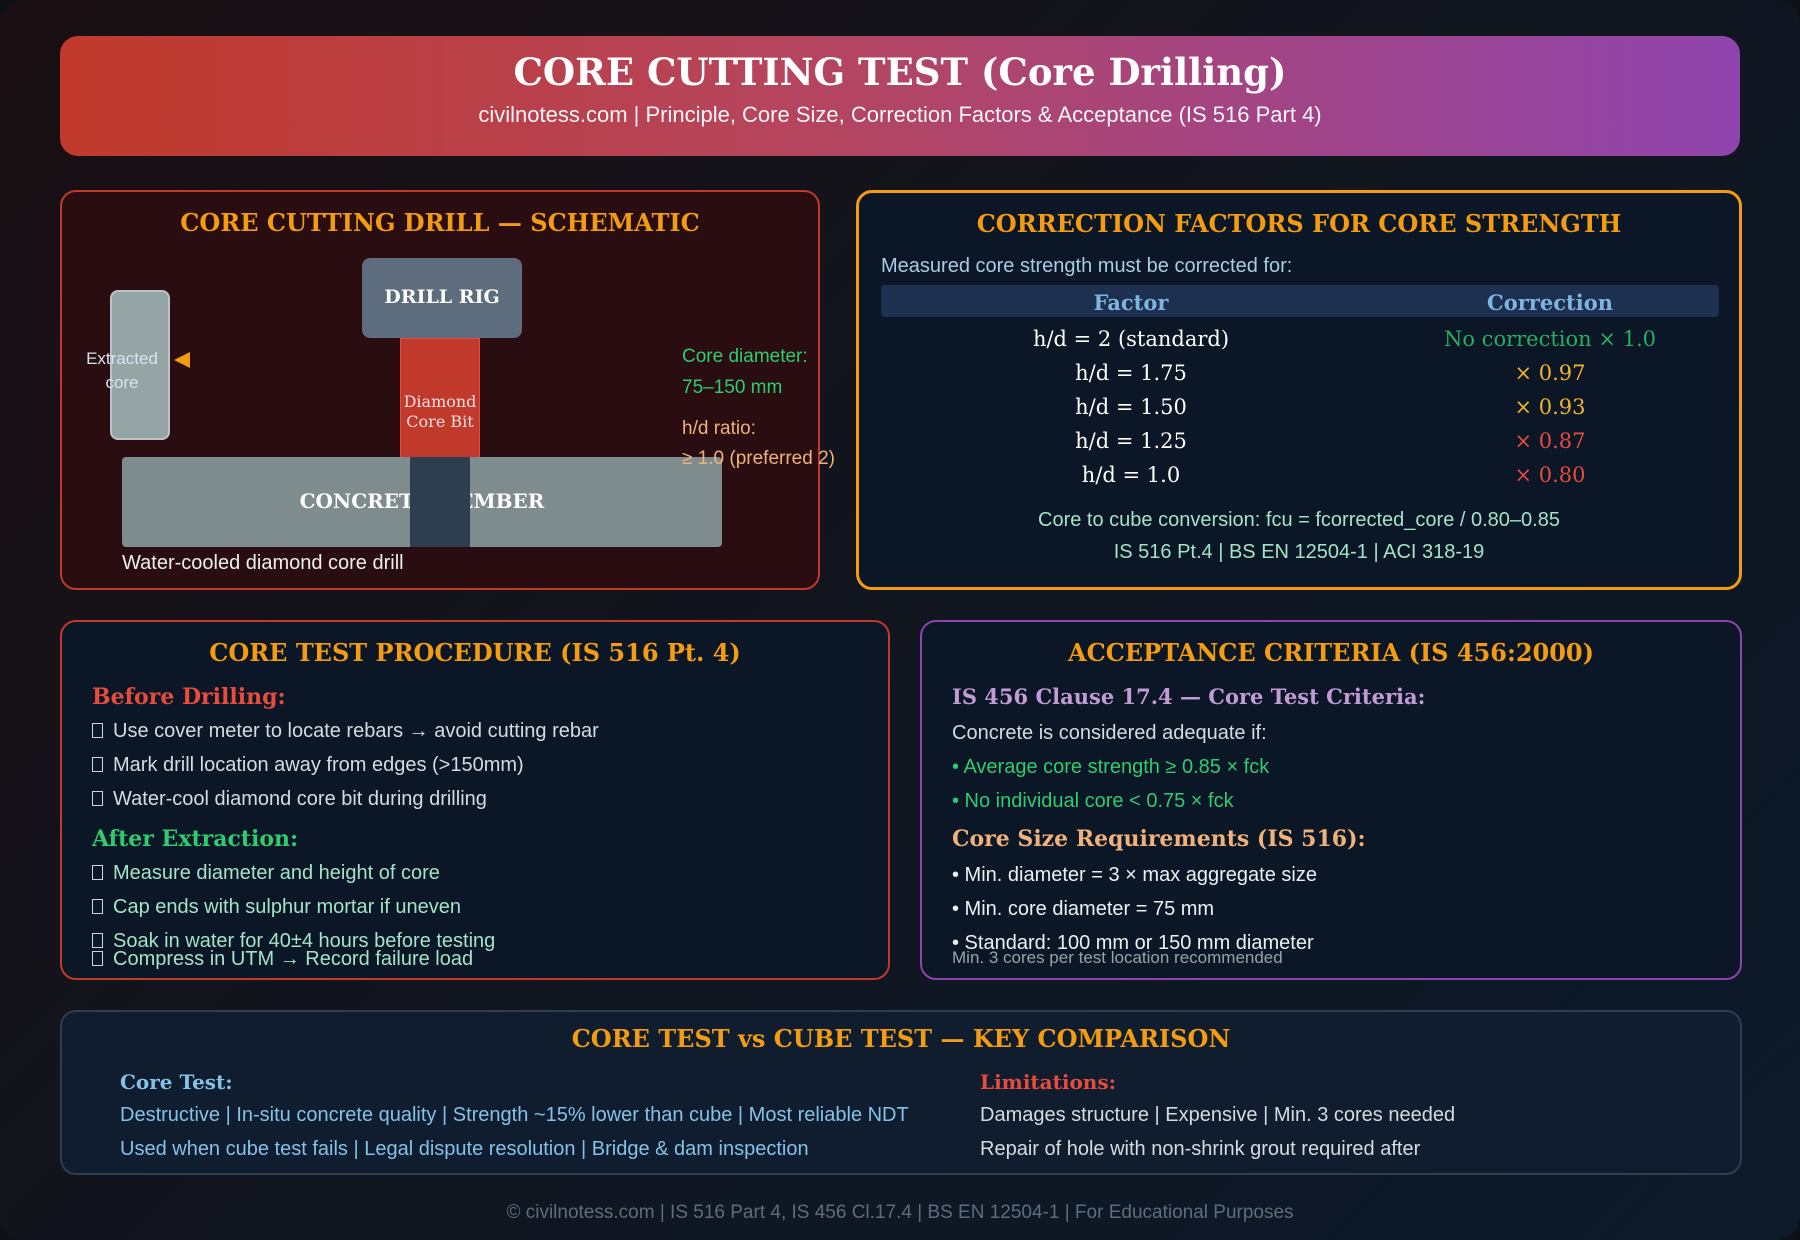 Image resolution: width=1800 pixels, height=1240 pixels. Describe the element at coordinates (266, 873) in the screenshot. I see `list-item: Measure diameter and height of core` at that location.